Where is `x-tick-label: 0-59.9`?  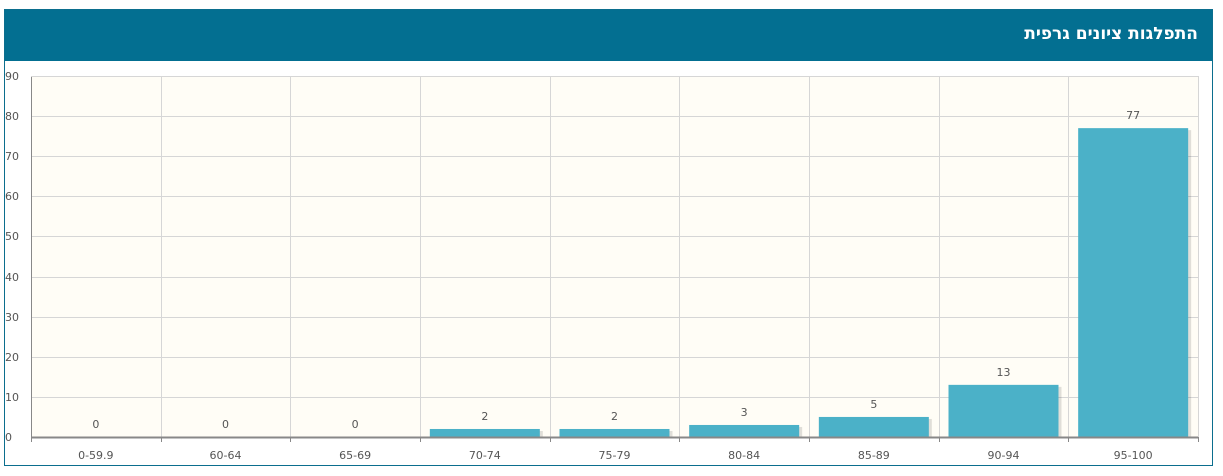 x-tick-label: 0-59.9 is located at coordinates (95, 455).